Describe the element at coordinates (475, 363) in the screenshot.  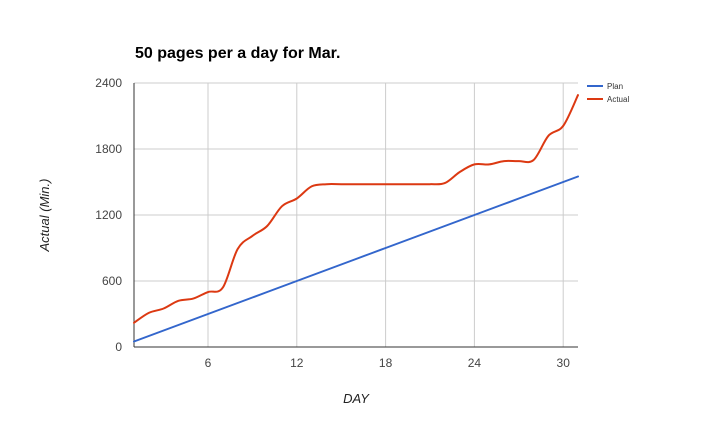
I see `x-tick-label: 24` at that location.